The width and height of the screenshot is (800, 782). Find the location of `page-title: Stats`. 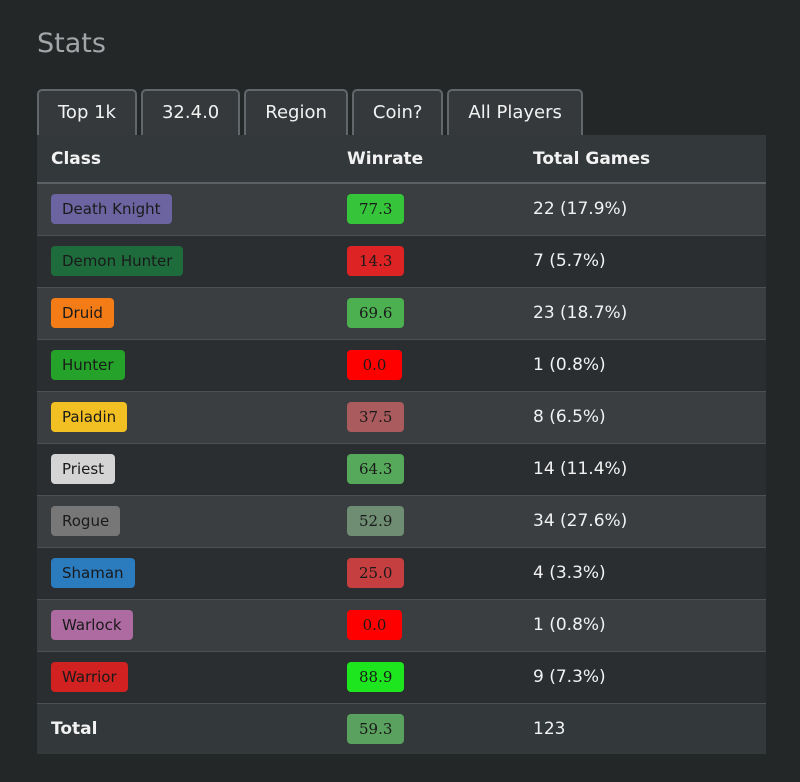

page-title: Stats is located at coordinates (71, 43).